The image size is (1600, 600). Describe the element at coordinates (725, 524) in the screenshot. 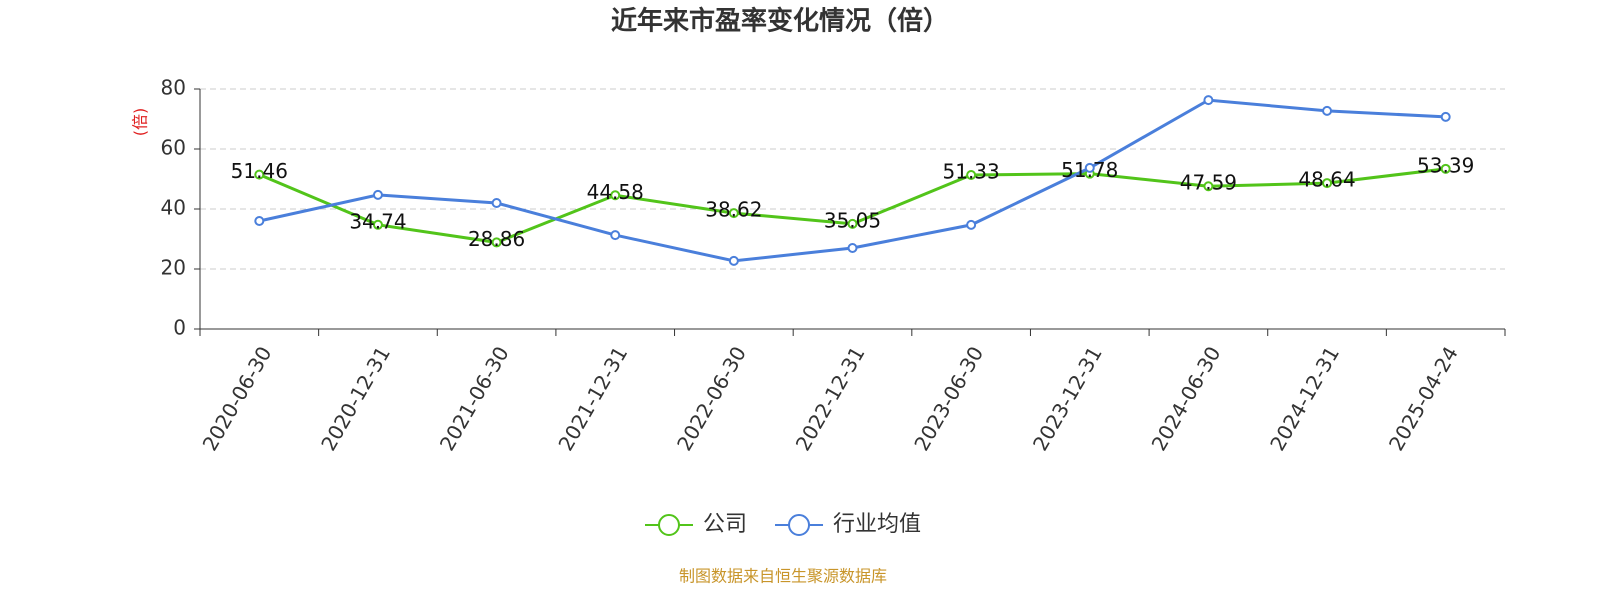

I see `legend-label: 公司` at that location.